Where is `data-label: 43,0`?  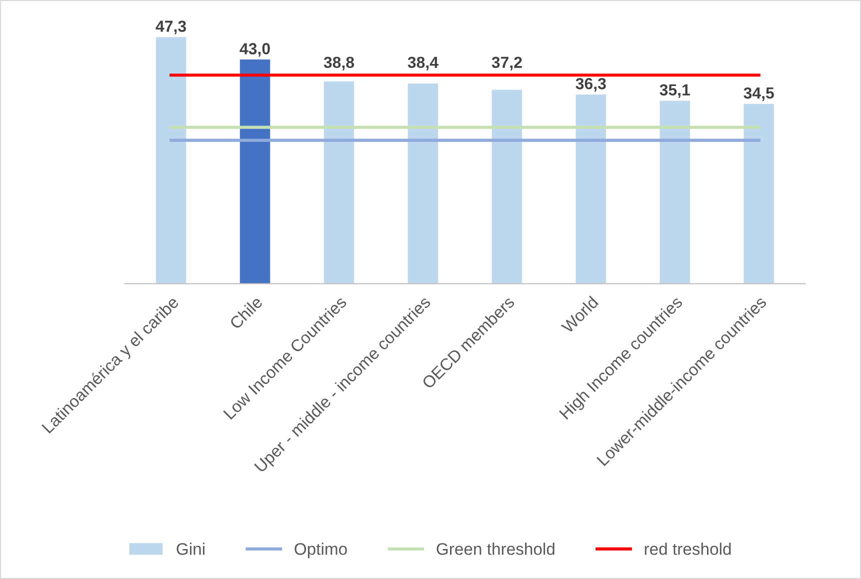
data-label: 43,0 is located at coordinates (255, 50).